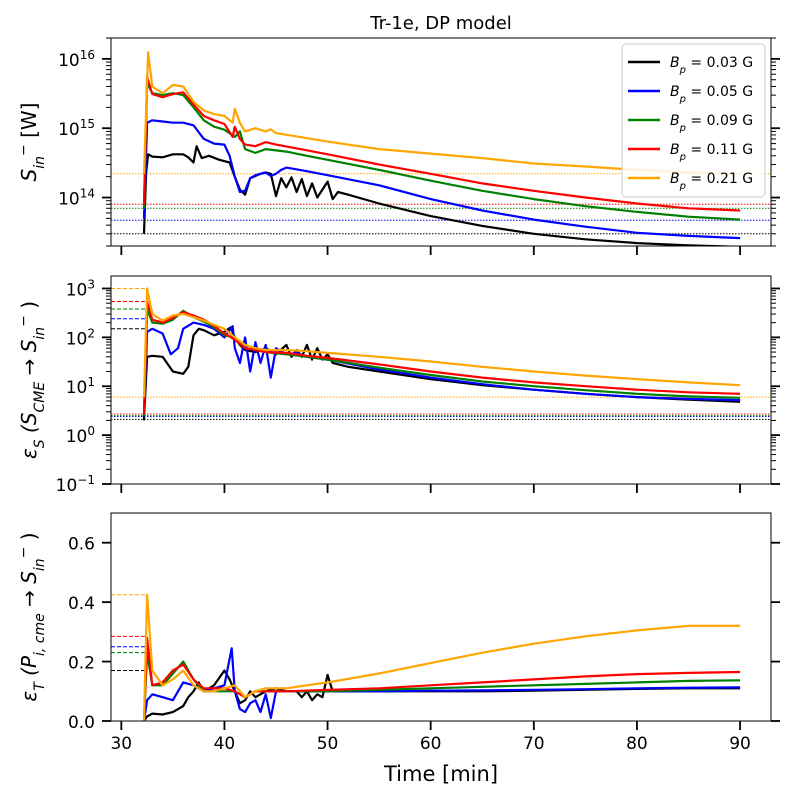 This screenshot has width=800, height=800. Describe the element at coordinates (81, 664) in the screenshot. I see `y-tick-label: 0.2` at that location.